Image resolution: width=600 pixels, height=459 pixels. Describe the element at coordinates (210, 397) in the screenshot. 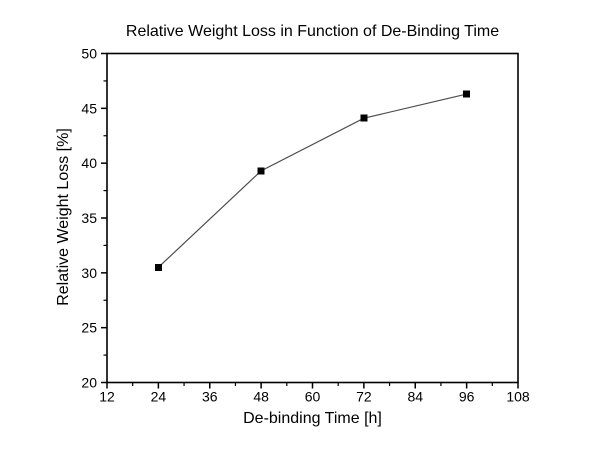

I see `x-tick-label: 36` at that location.